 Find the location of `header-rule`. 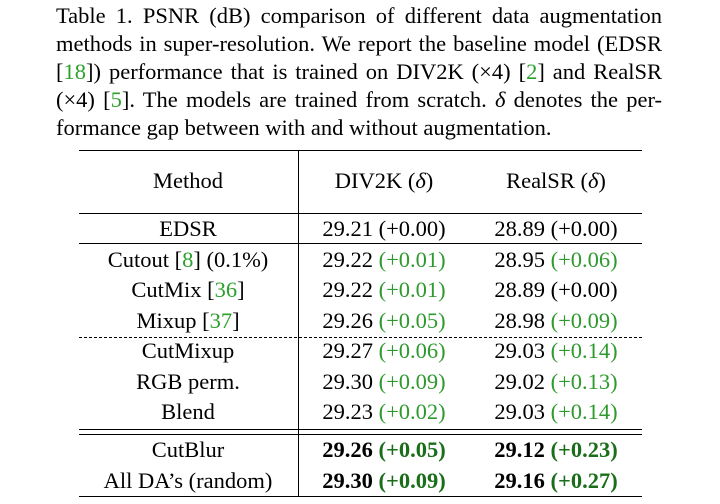

header-rule is located at coordinates (360, 213).